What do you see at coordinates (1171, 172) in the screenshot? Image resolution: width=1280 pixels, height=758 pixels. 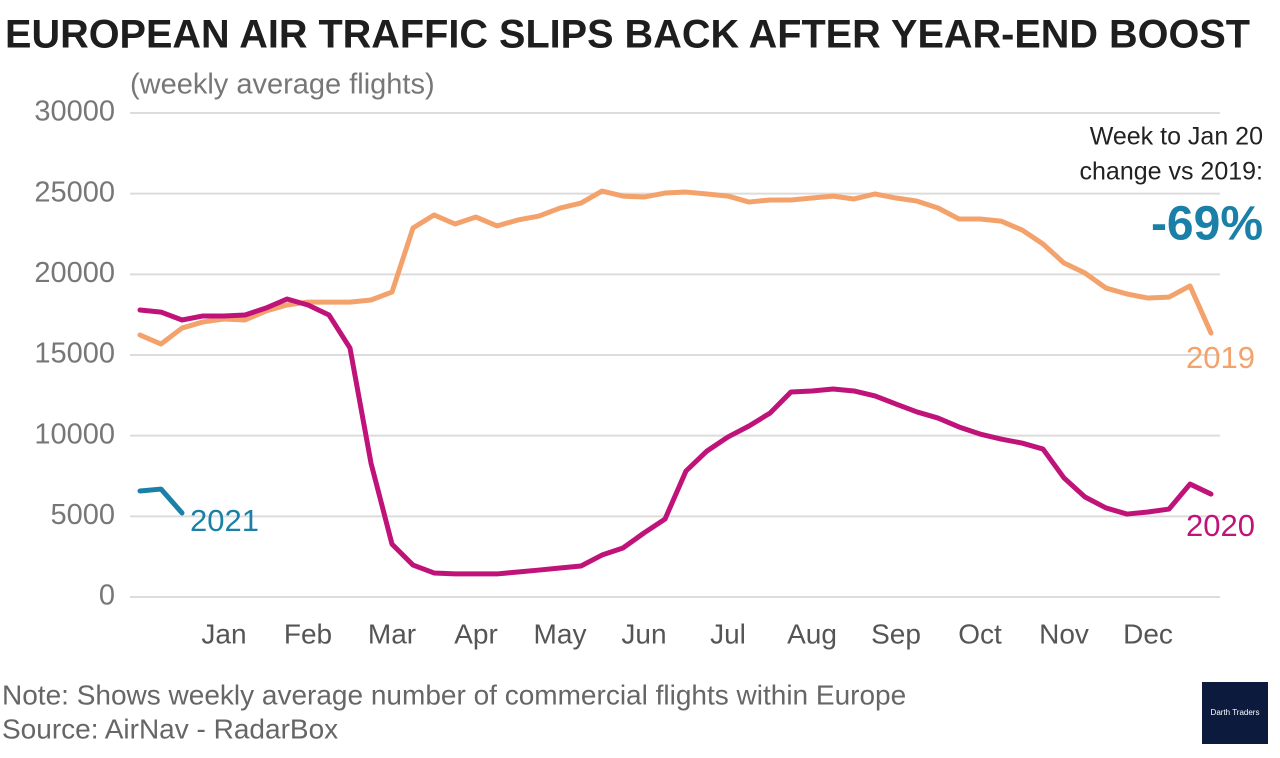 I see `annotation: change vs 2019:` at bounding box center [1171, 172].